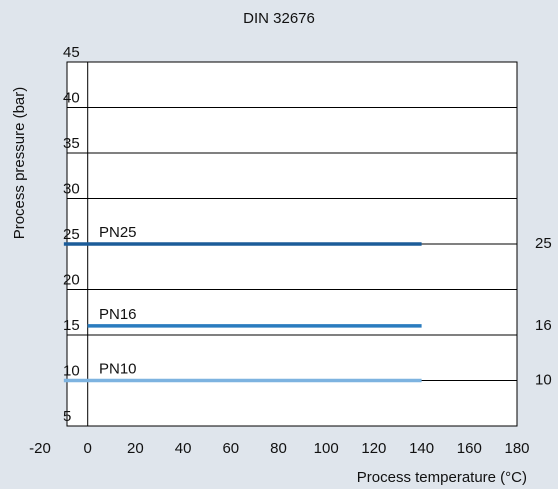  Describe the element at coordinates (118, 232) in the screenshot. I see `series-label: PN25` at that location.